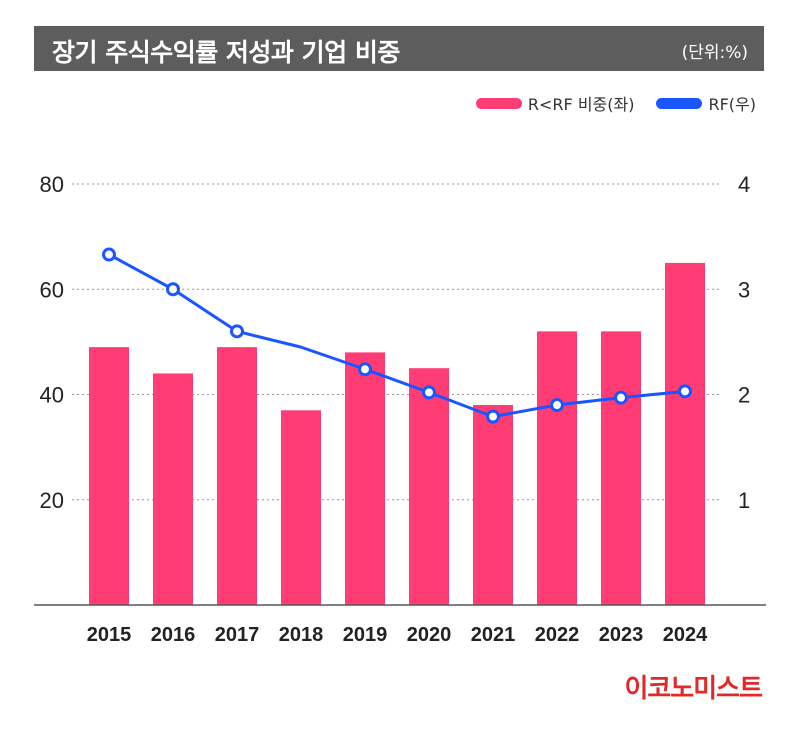 The image size is (800, 729). What do you see at coordinates (226, 52) in the screenshot?
I see `chart-title: 장기 주식수익률 저성과 기업 비중` at bounding box center [226, 52].